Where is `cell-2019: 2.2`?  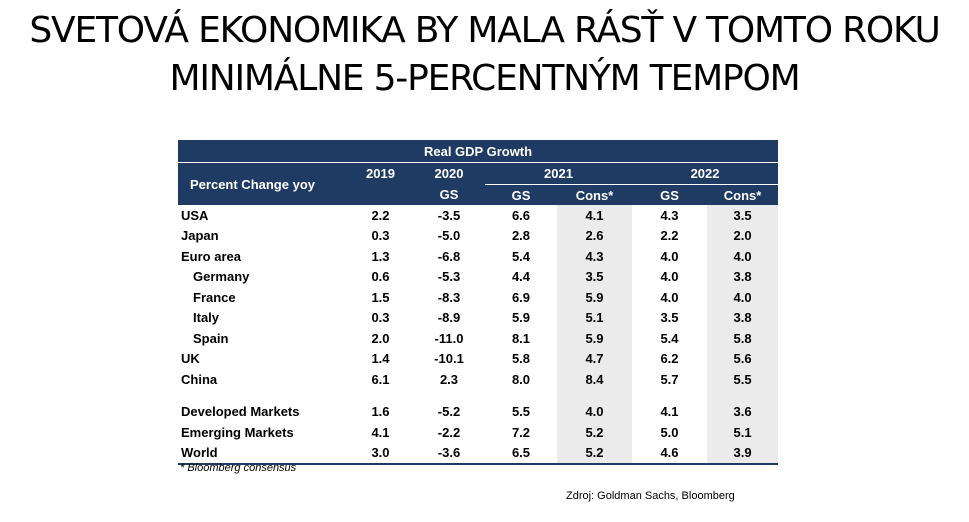 cell-2019: 2.2 is located at coordinates (380, 215).